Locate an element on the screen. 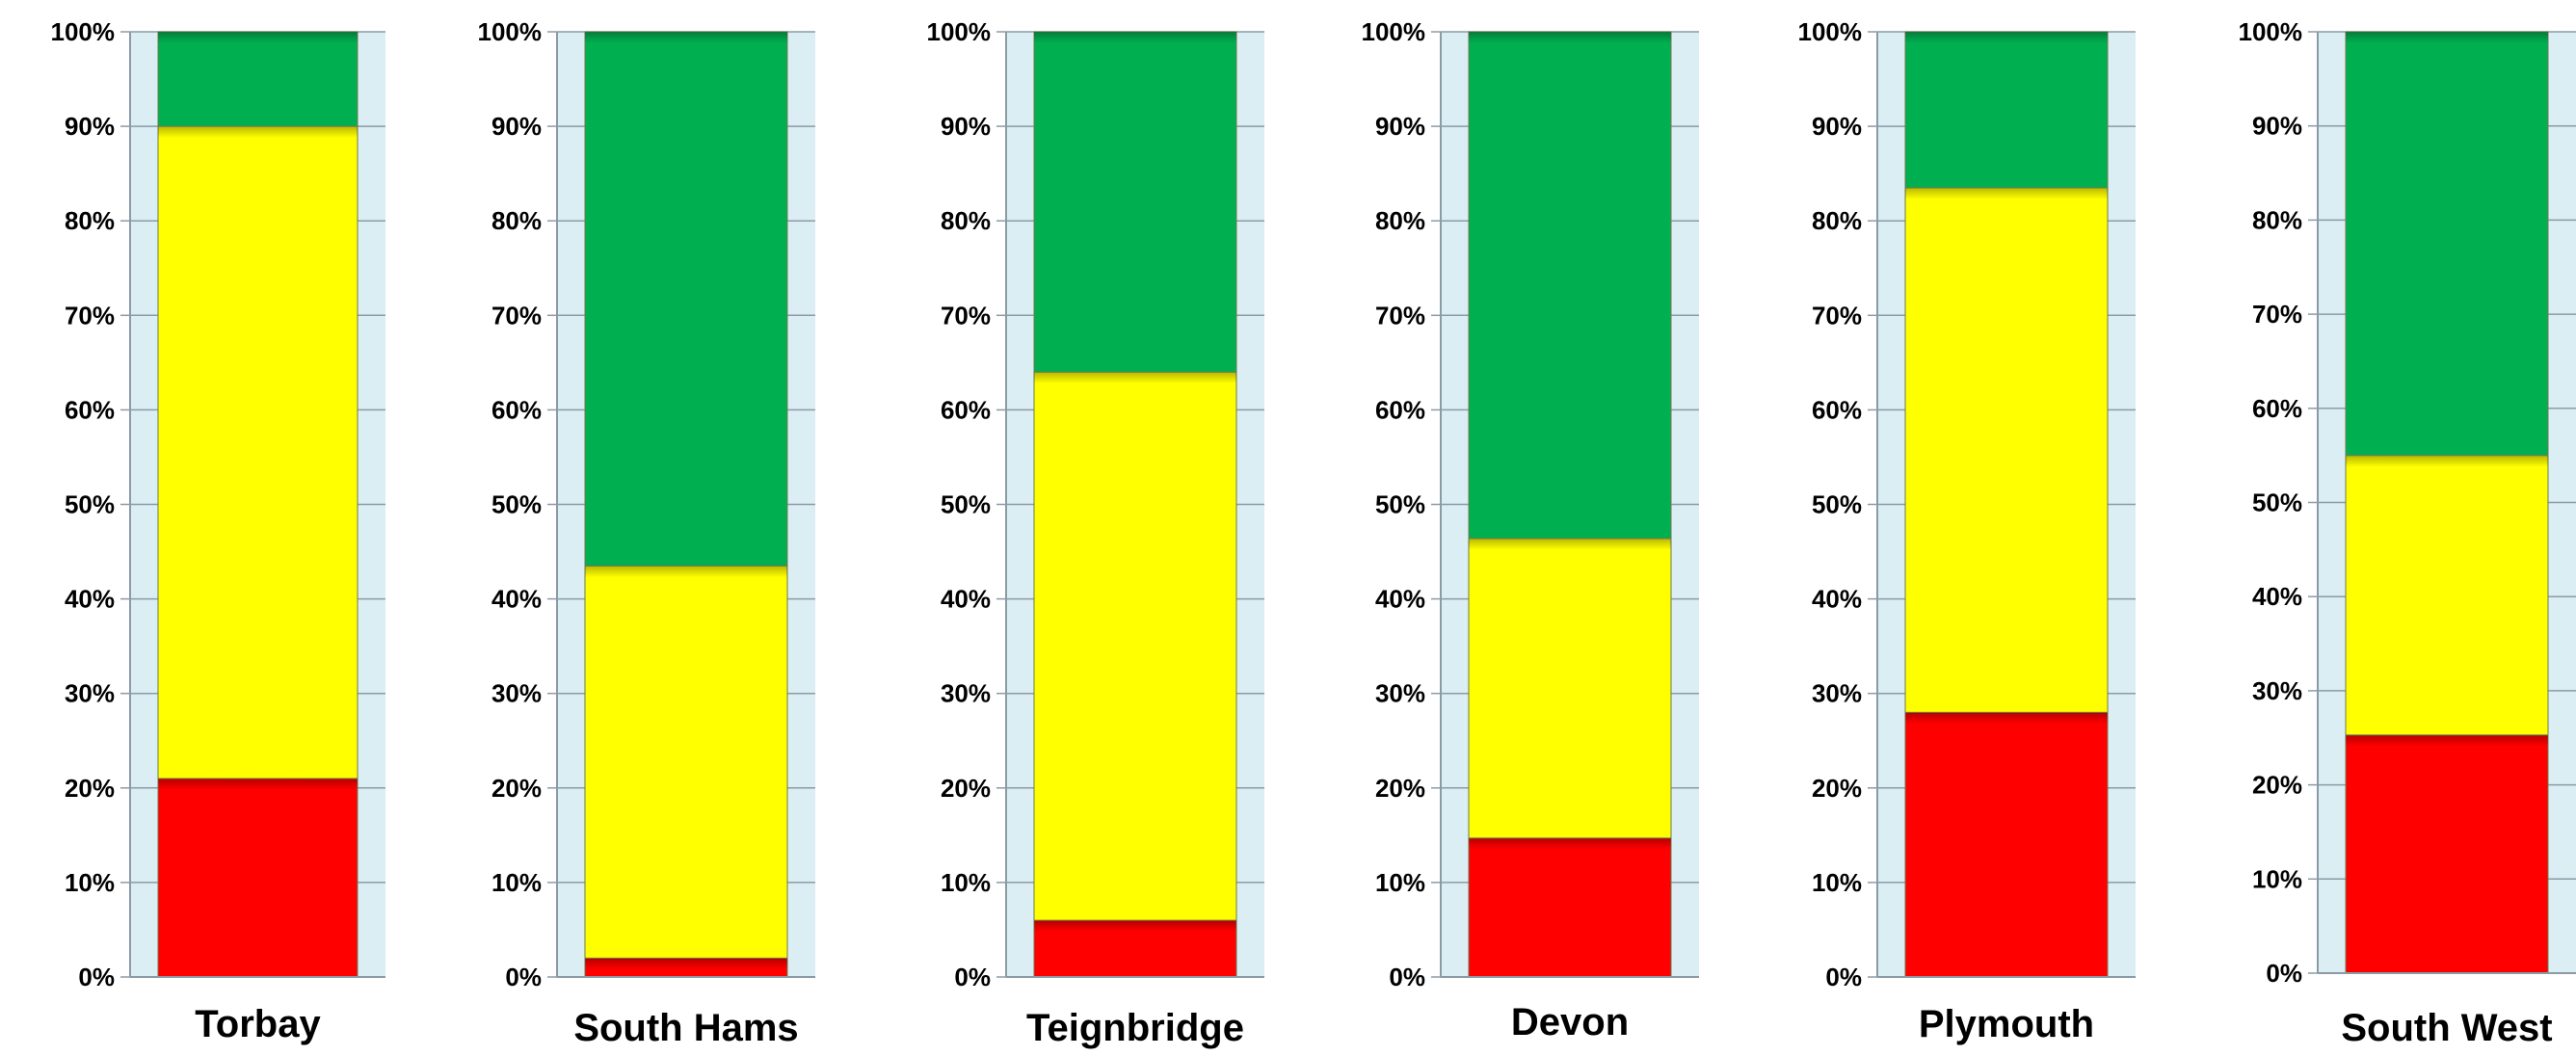  chart-panel: 0% 10% 20% 30% 40% 50% 60% 70% 80% 90% 100% Torbay is located at coordinates (218, 531).